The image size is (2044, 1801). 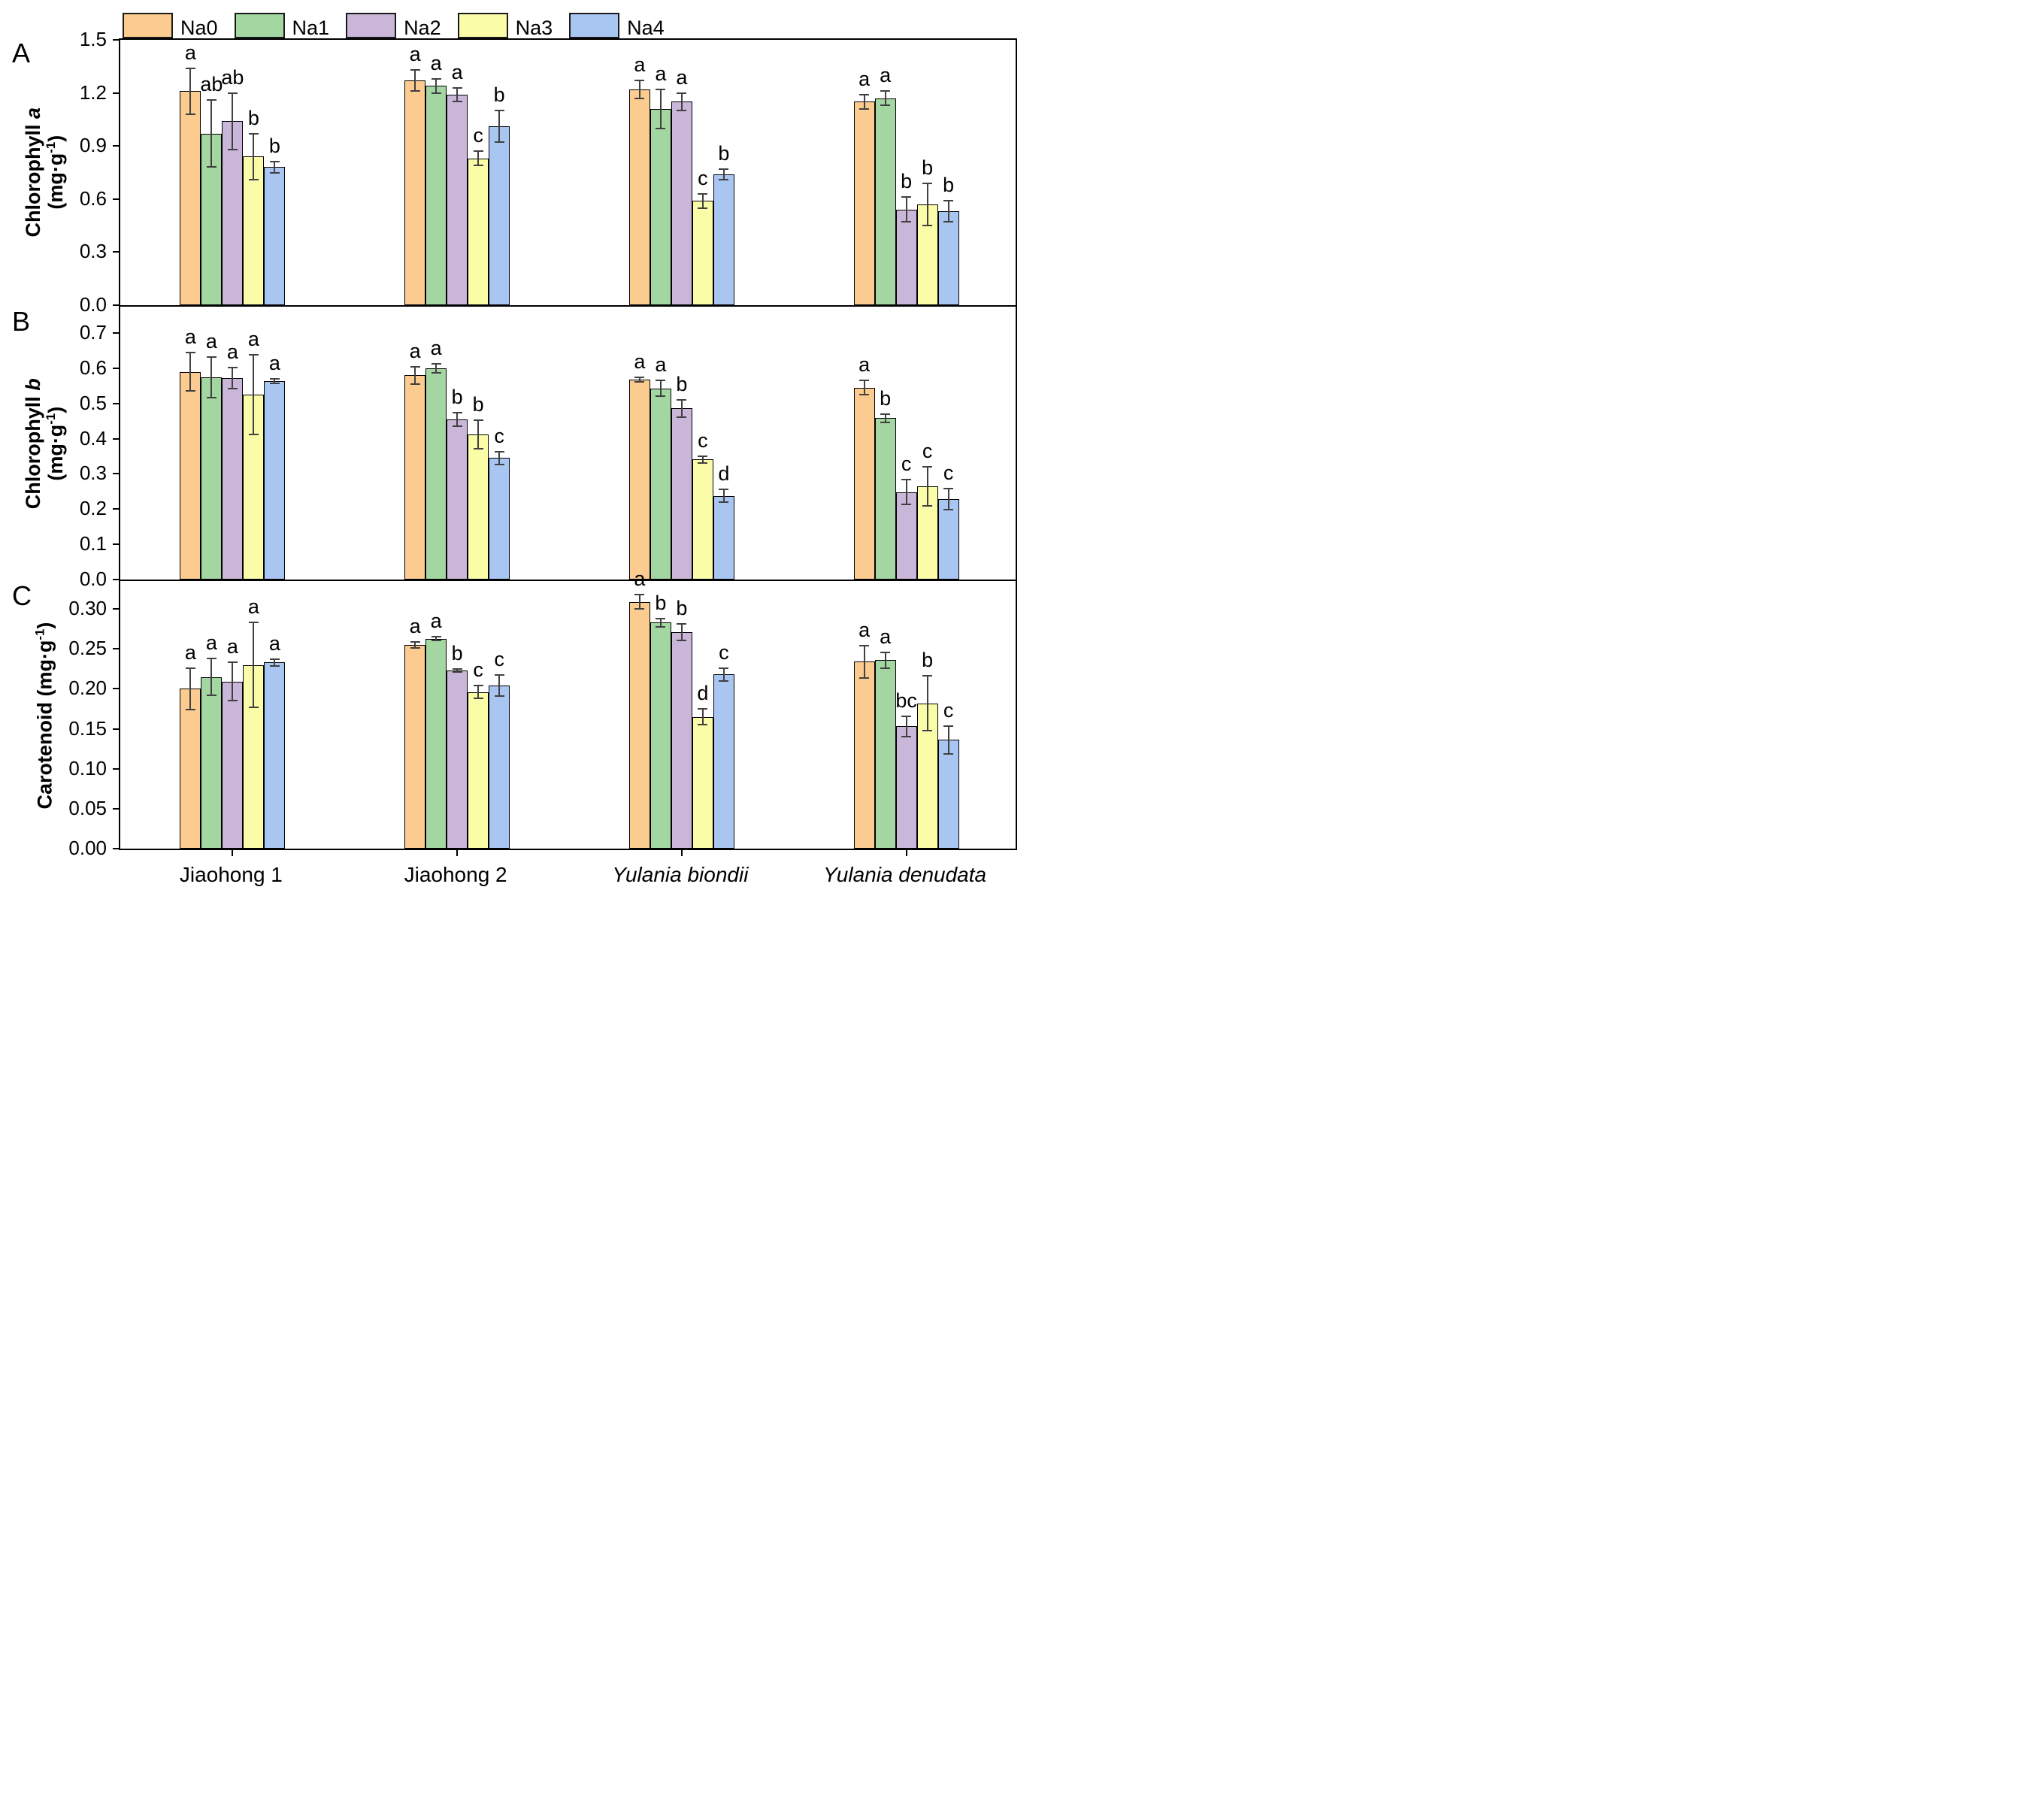 What do you see at coordinates (948, 539) in the screenshot?
I see `bar-na4-group4` at bounding box center [948, 539].